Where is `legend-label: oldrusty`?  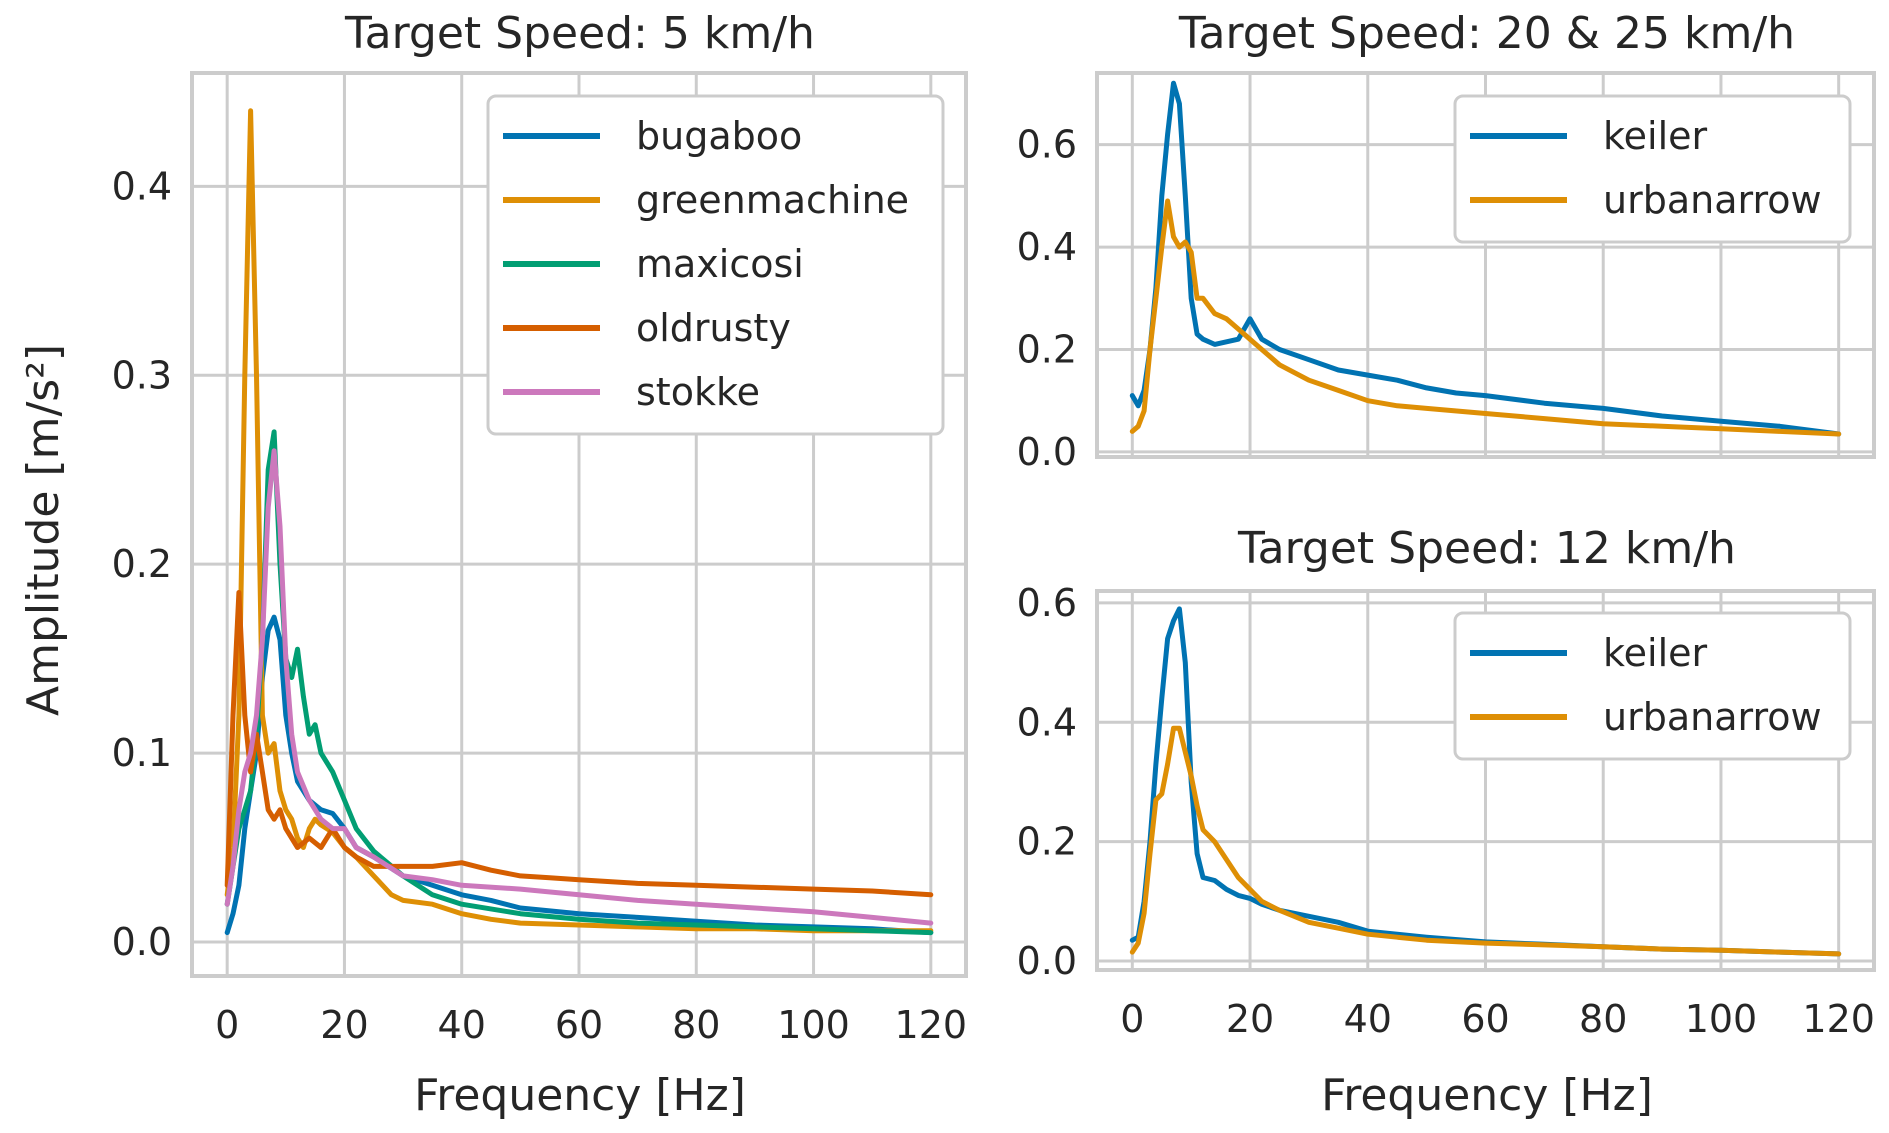
legend-label: oldrusty is located at coordinates (713, 328).